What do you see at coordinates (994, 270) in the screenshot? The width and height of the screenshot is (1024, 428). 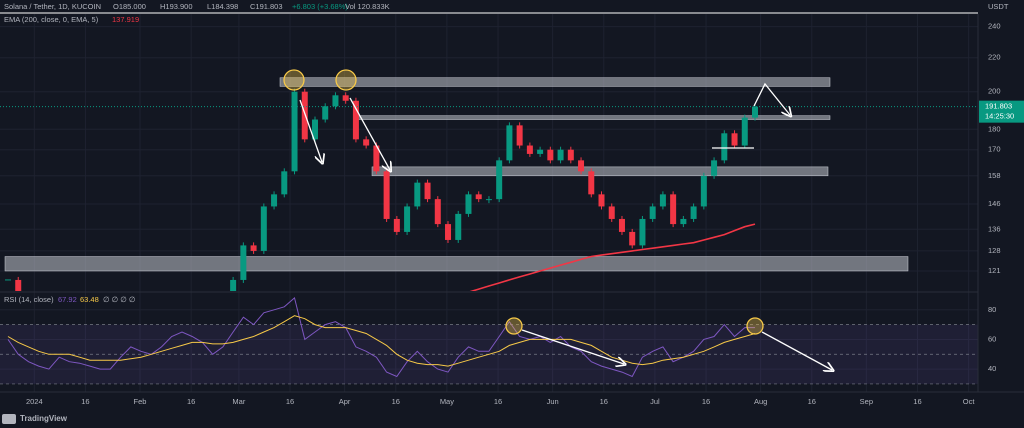 I see `y-tick-label: 121` at bounding box center [994, 270].